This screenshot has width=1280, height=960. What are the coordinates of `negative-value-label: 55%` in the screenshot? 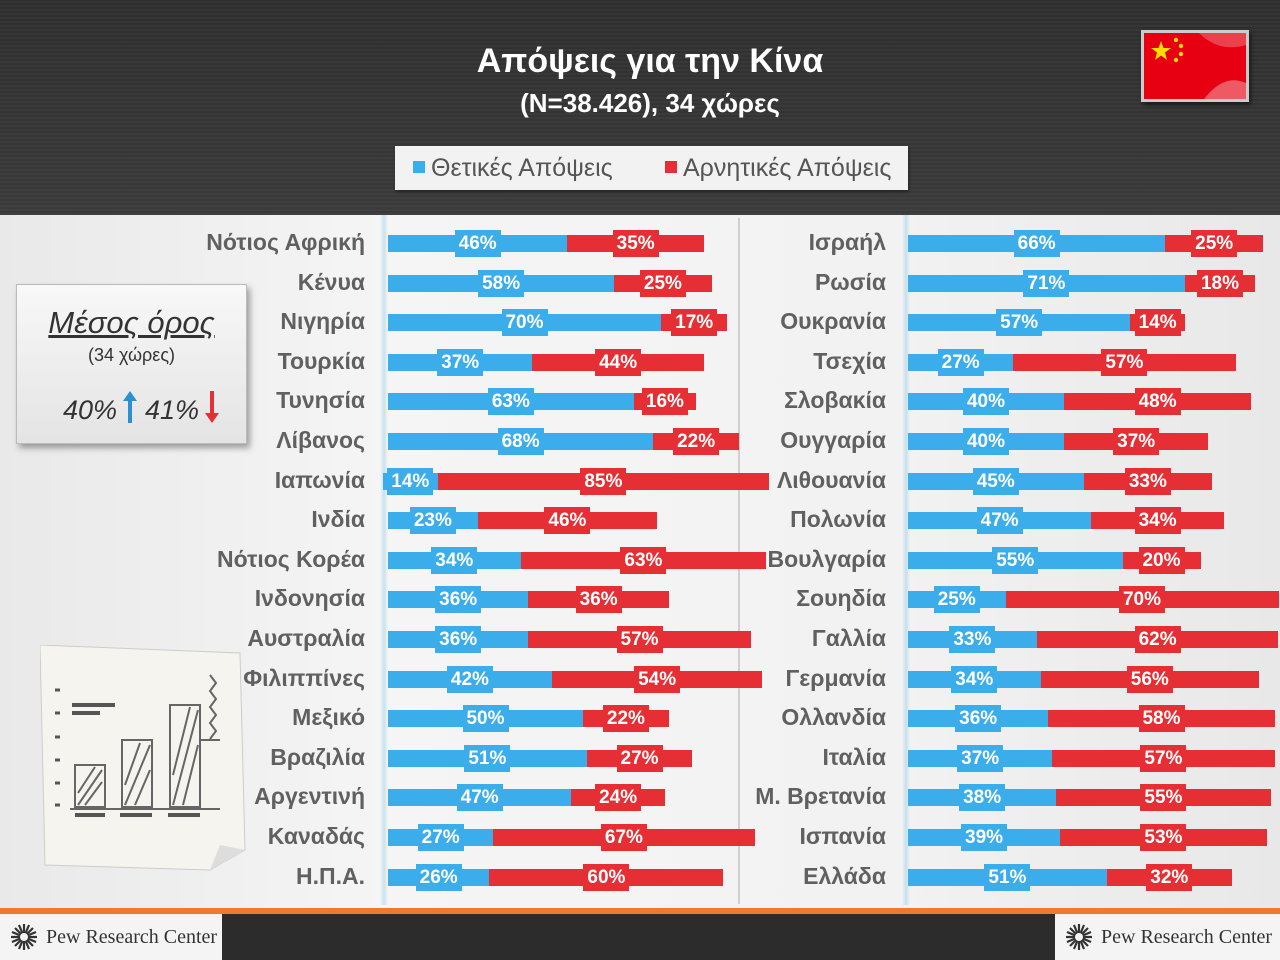 It's located at (1163, 798).